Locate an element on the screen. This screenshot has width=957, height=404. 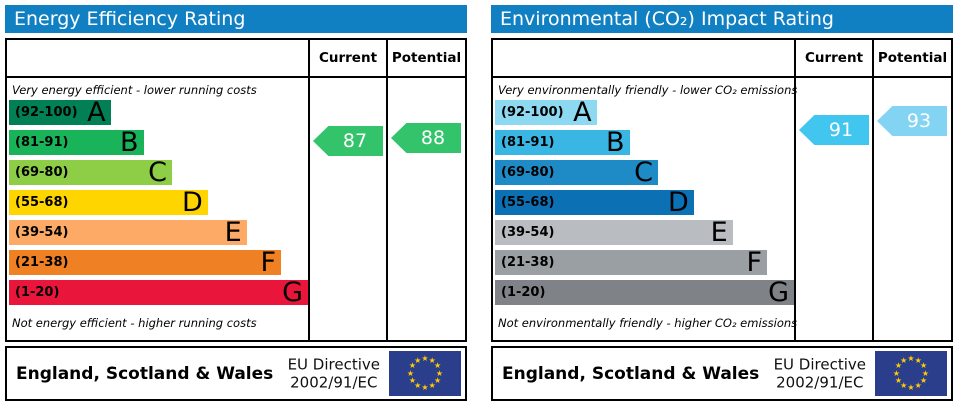
current-rating-value: 91 is located at coordinates (841, 130).